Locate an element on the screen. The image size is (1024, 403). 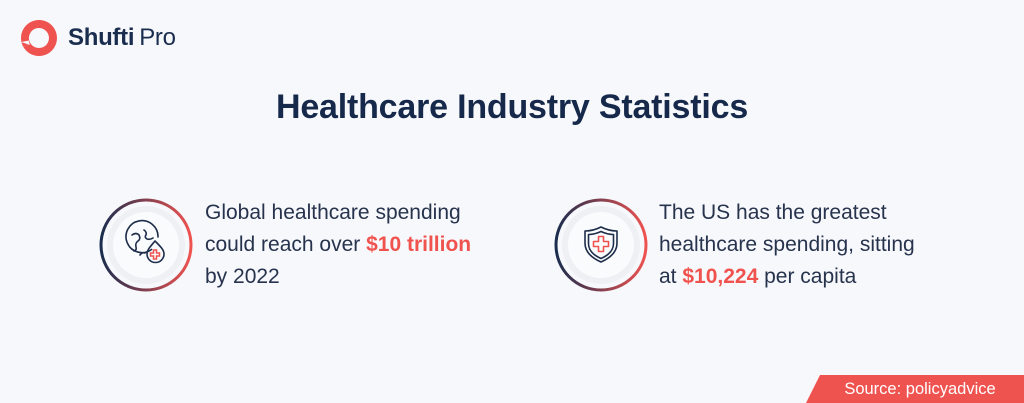
stat-highlight-value: $10 trillion is located at coordinates (419, 244).